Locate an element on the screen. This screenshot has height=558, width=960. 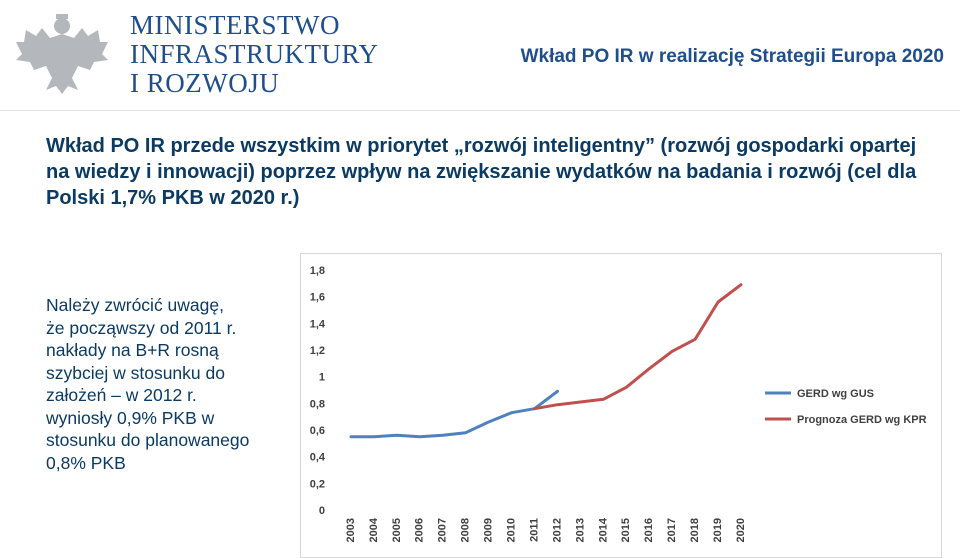
note-line: założeń – w 2012 r. is located at coordinates (121, 395).